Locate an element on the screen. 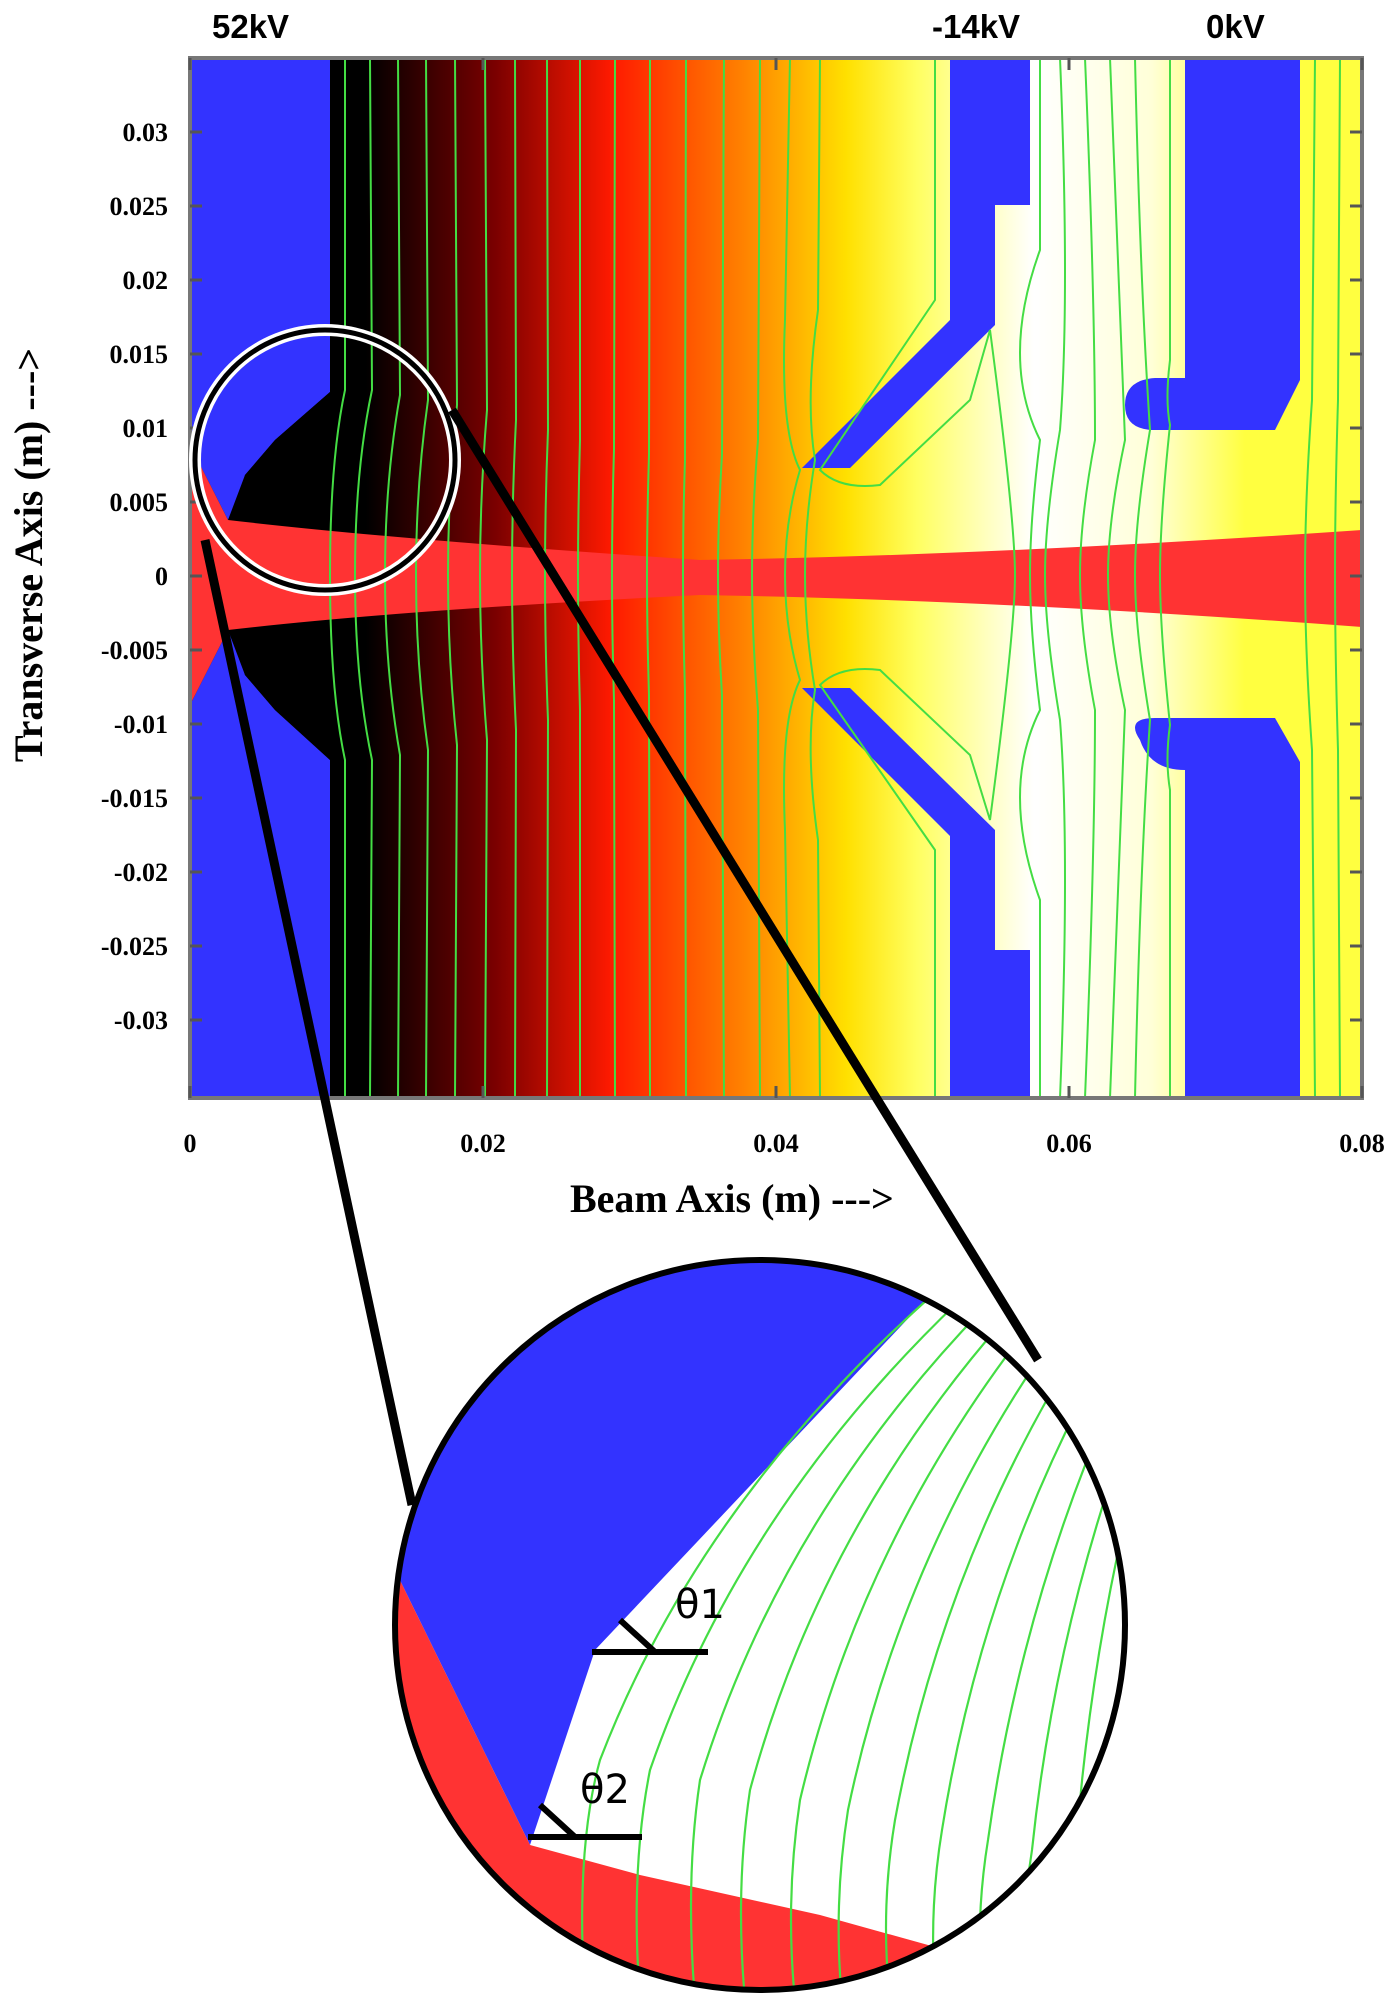  x-tick-label: 0.04 is located at coordinates (776, 1143).